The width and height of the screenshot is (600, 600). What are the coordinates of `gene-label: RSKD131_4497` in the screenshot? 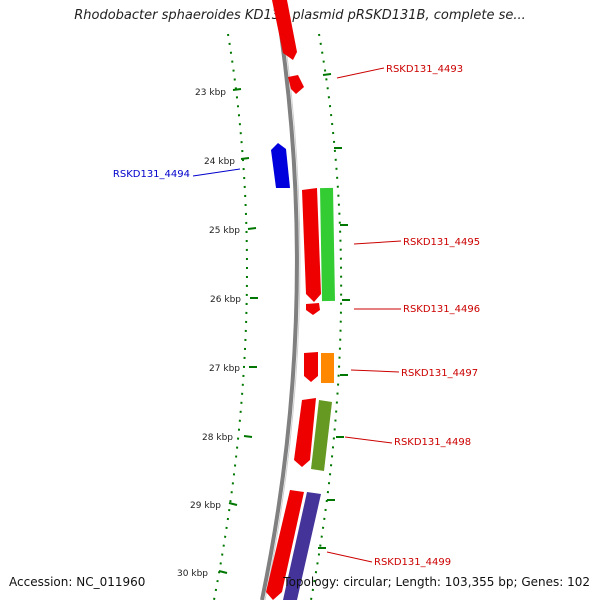 It's located at (439, 373).